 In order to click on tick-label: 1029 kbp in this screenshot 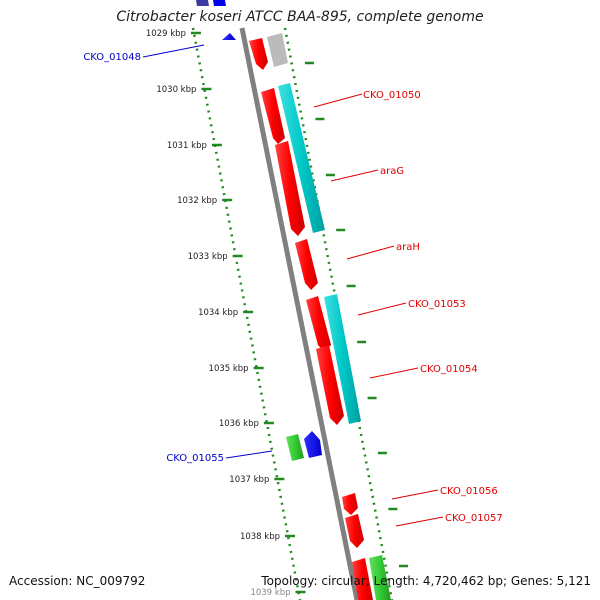, I will do `click(166, 34)`.